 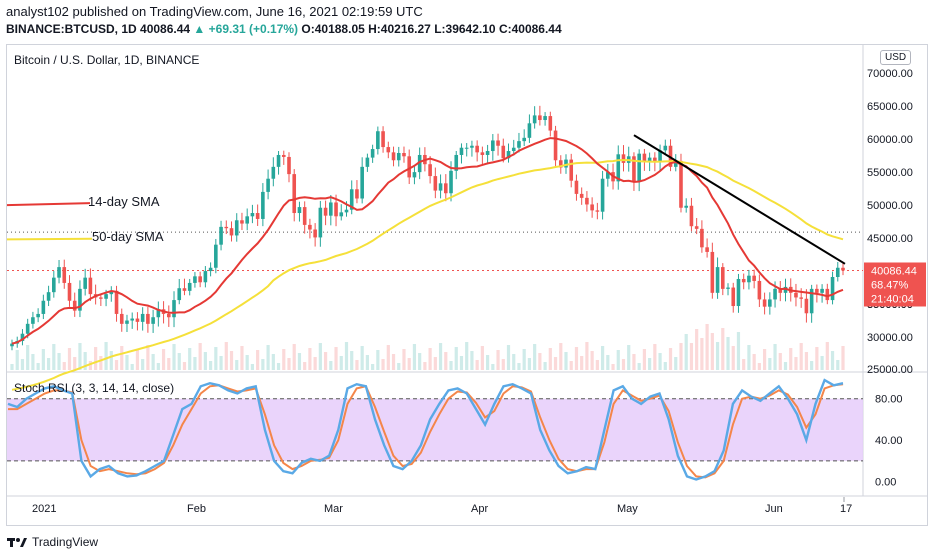 I want to click on currency-button: USD, so click(x=896, y=57).